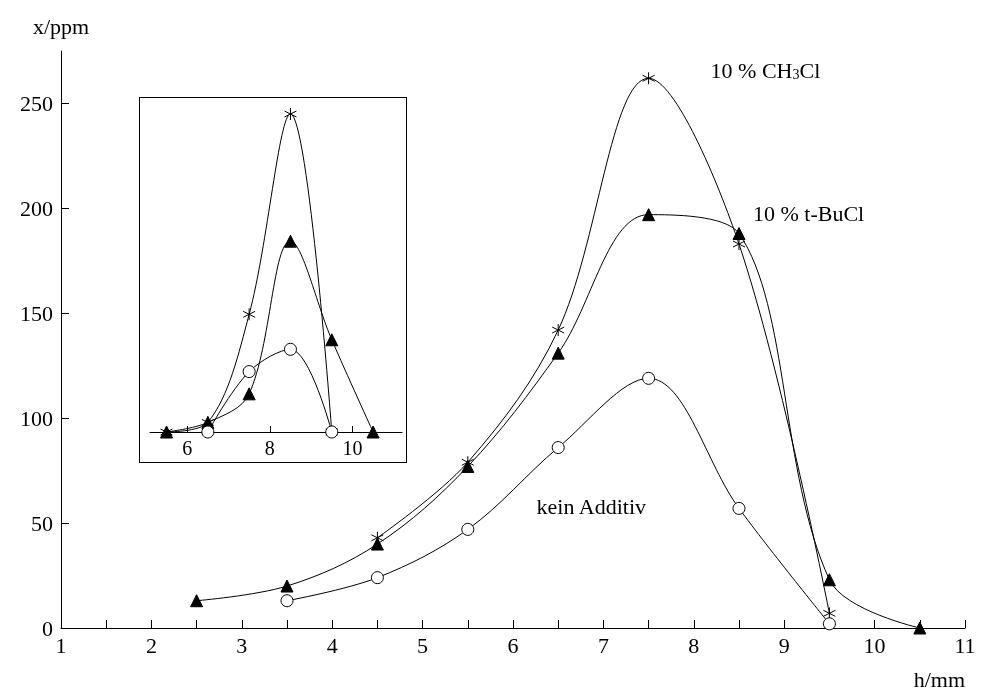 The width and height of the screenshot is (1008, 695). What do you see at coordinates (765, 70) in the screenshot?
I see `series-label: 10 % CH3Cl` at bounding box center [765, 70].